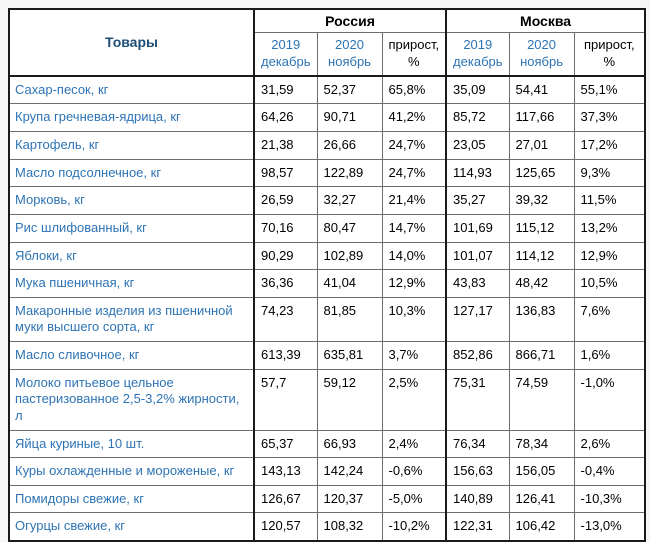 This screenshot has width=650, height=542. Describe the element at coordinates (609, 200) in the screenshot. I see `moscow-growth-value-cell: 11,5%` at that location.